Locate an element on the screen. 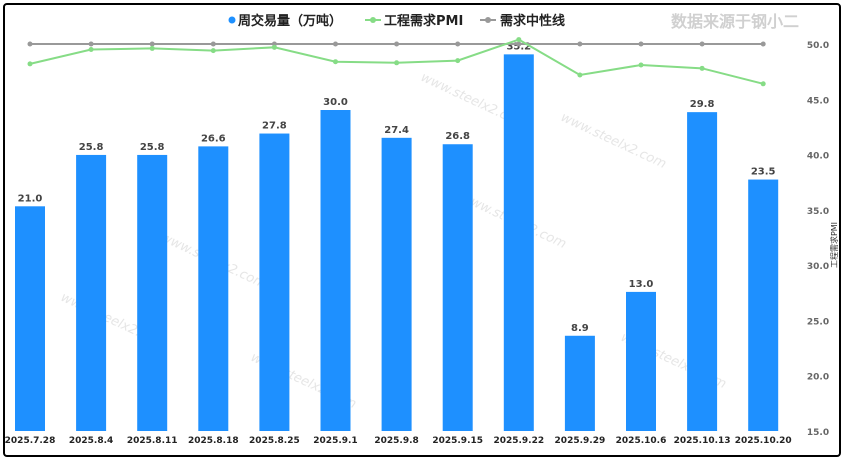 The height and width of the screenshot is (462, 846). bar-label: 23.5 is located at coordinates (763, 172).